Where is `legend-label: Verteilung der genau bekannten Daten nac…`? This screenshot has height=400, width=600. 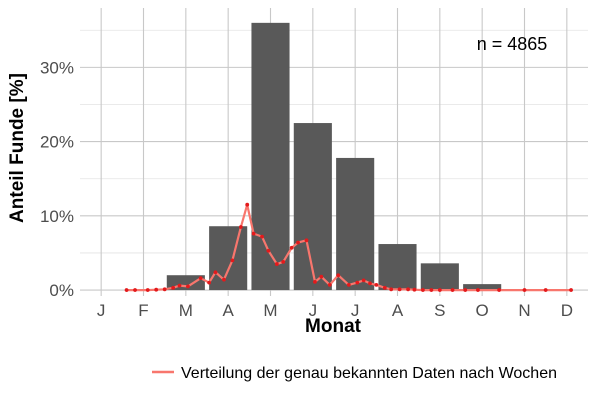 legend-label: Verteilung der genau bekannten Daten nac… is located at coordinates (369, 373).